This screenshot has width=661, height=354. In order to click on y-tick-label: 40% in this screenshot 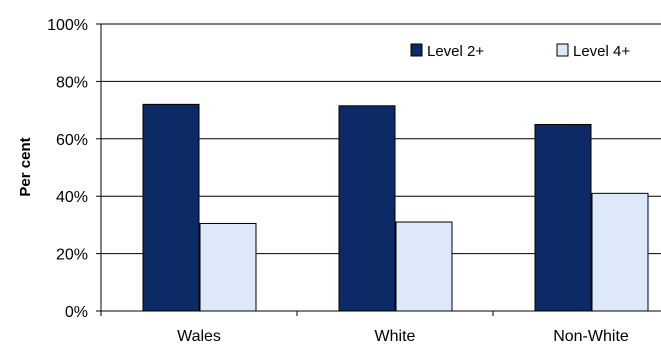, I will do `click(72, 197)`.